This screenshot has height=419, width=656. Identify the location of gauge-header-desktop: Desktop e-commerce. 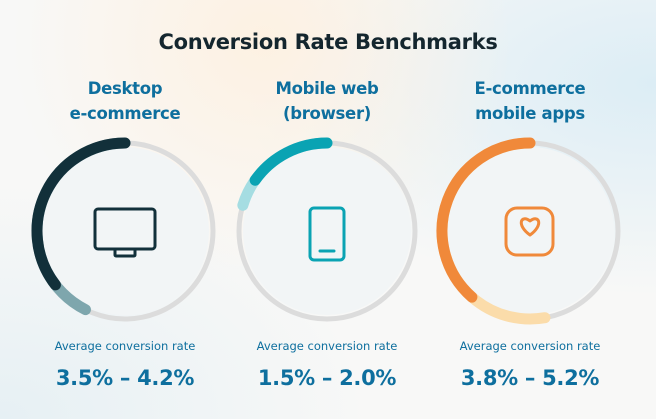
(125, 101).